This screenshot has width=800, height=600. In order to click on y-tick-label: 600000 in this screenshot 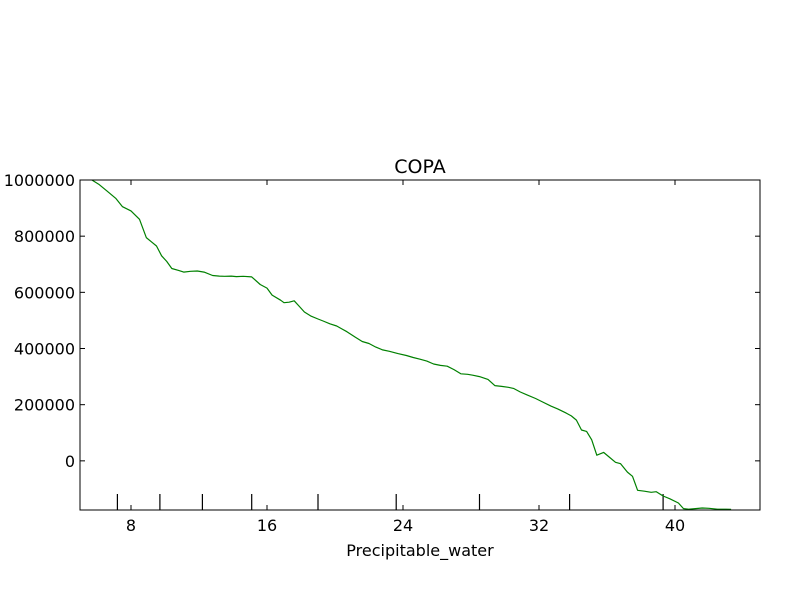, I will do `click(44, 292)`.